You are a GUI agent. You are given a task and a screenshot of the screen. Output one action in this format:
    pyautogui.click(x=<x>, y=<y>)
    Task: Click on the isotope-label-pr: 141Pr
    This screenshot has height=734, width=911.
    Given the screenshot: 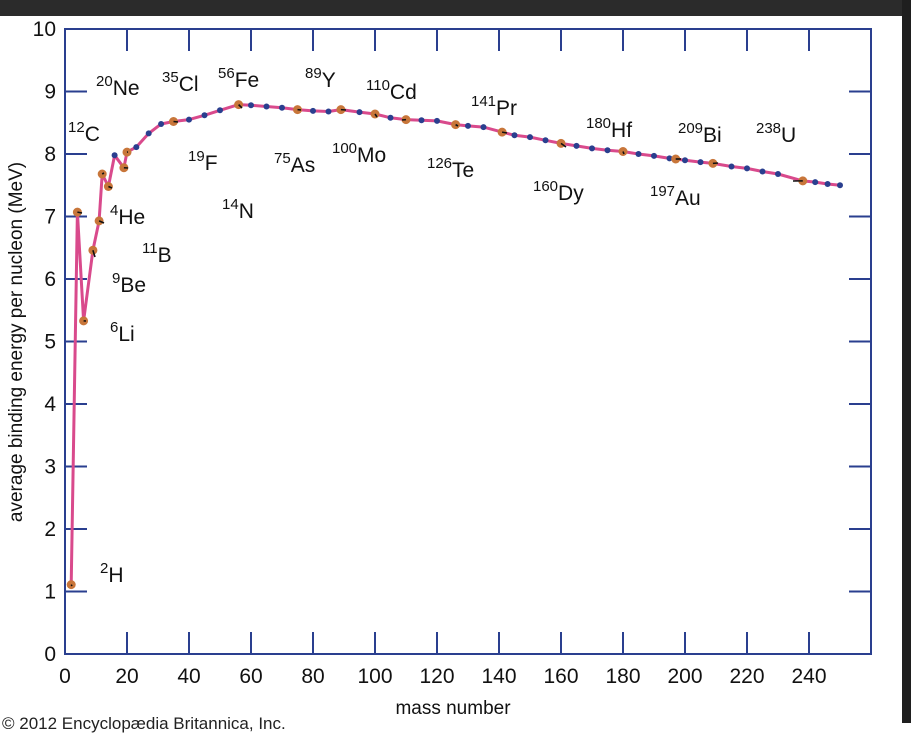 What is the action you would take?
    pyautogui.click(x=494, y=106)
    